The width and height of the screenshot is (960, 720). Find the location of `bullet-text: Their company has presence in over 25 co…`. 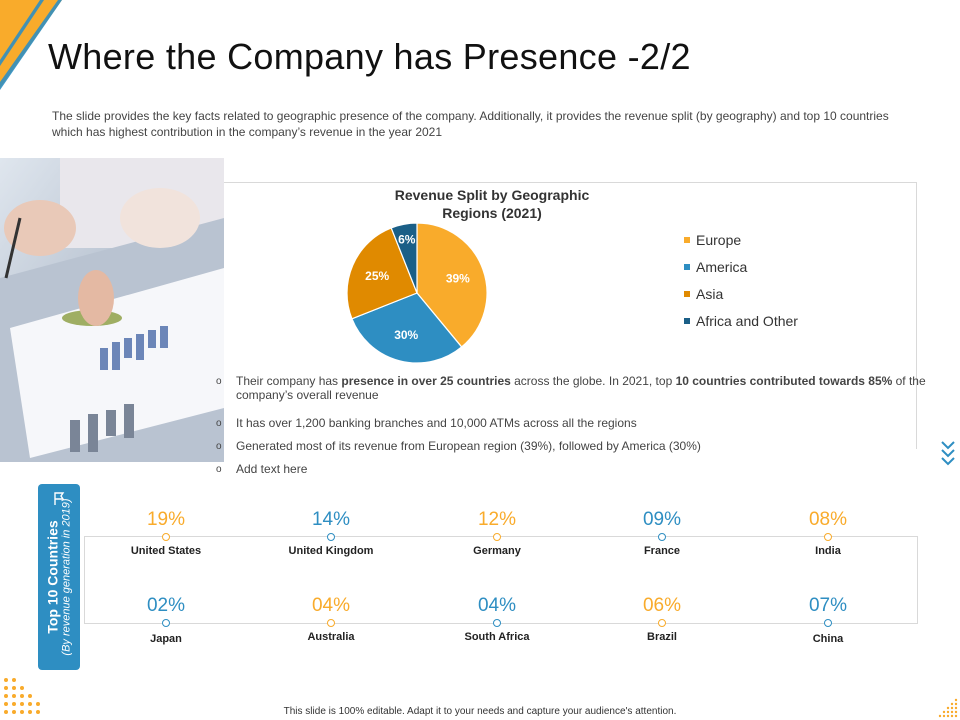

bullet-text: Their company has presence in over 25 co… is located at coordinates (586, 388).